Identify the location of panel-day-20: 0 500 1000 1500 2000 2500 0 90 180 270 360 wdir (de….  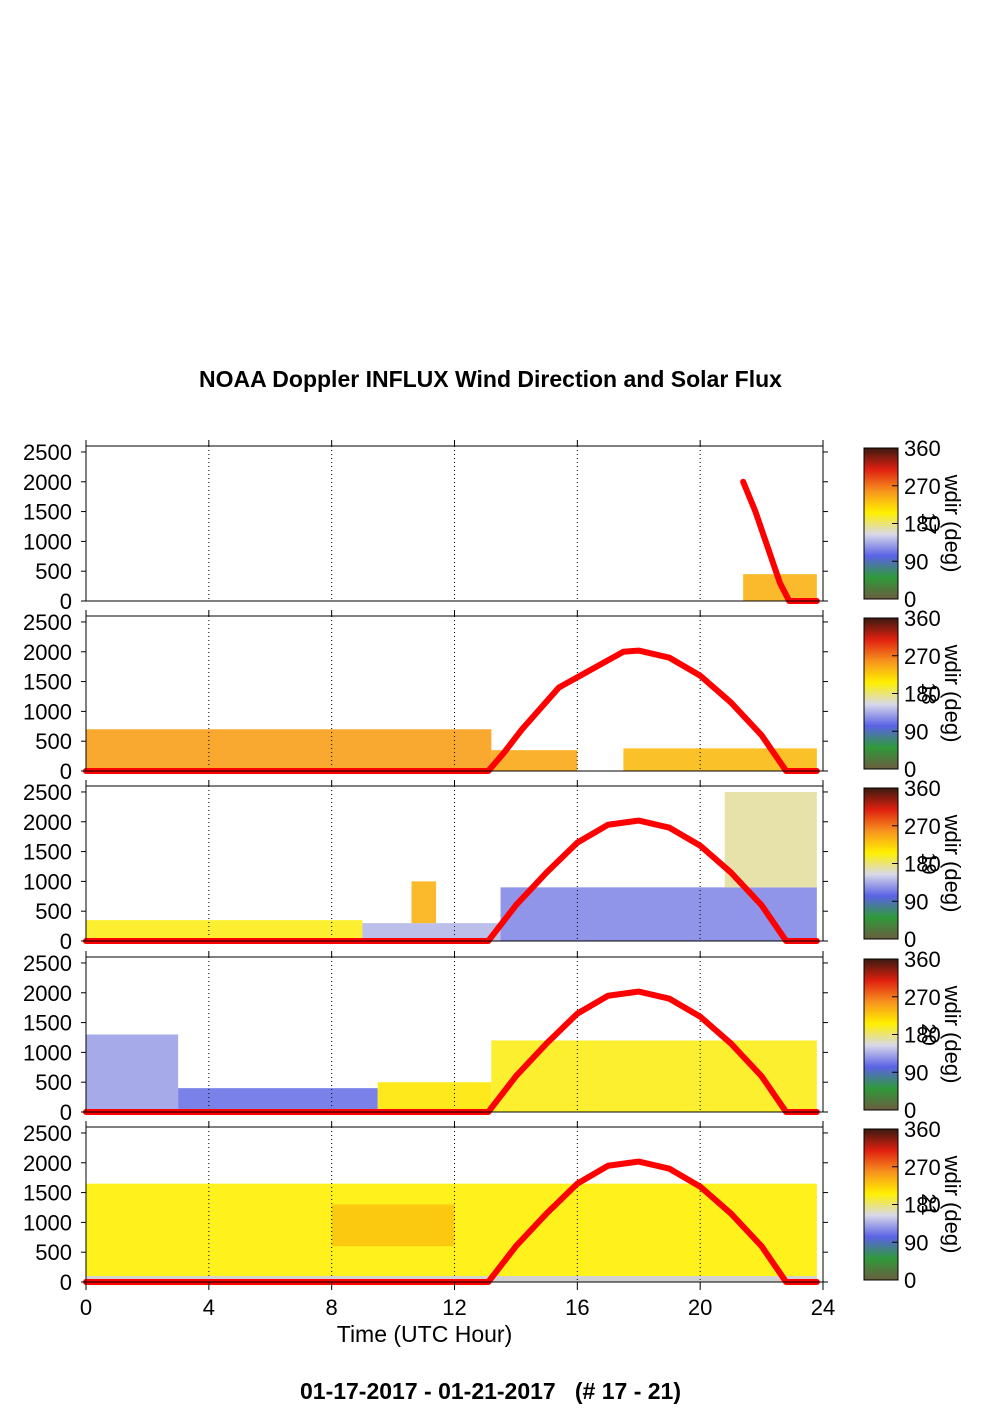
(494, 1036).